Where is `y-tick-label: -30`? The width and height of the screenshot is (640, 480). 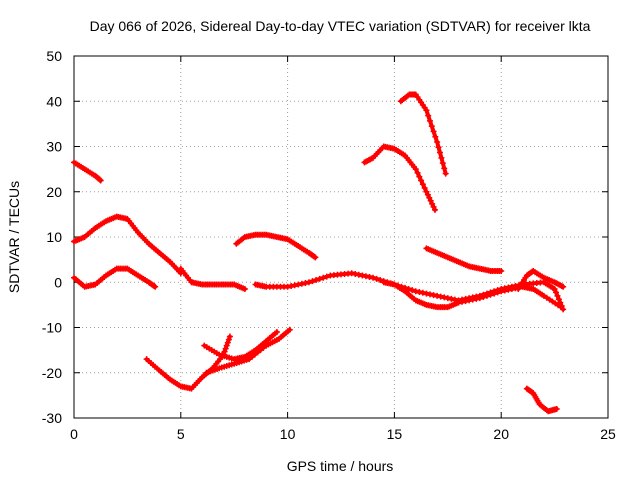 y-tick-label: -30 is located at coordinates (52, 418).